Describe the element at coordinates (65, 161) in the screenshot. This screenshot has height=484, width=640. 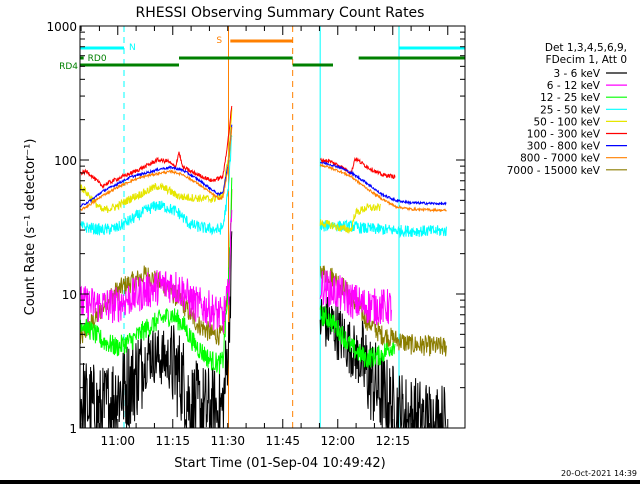
I see `y-tick-label: 100` at that location.